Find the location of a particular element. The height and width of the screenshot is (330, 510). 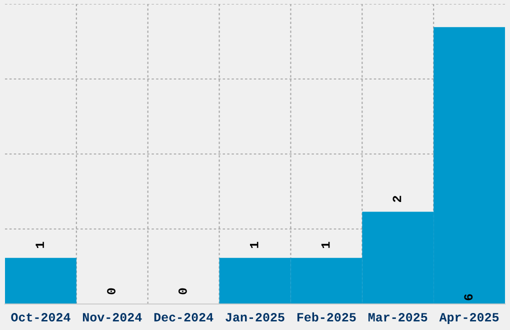

x-tick-label: Oct-2024 is located at coordinates (40, 317).